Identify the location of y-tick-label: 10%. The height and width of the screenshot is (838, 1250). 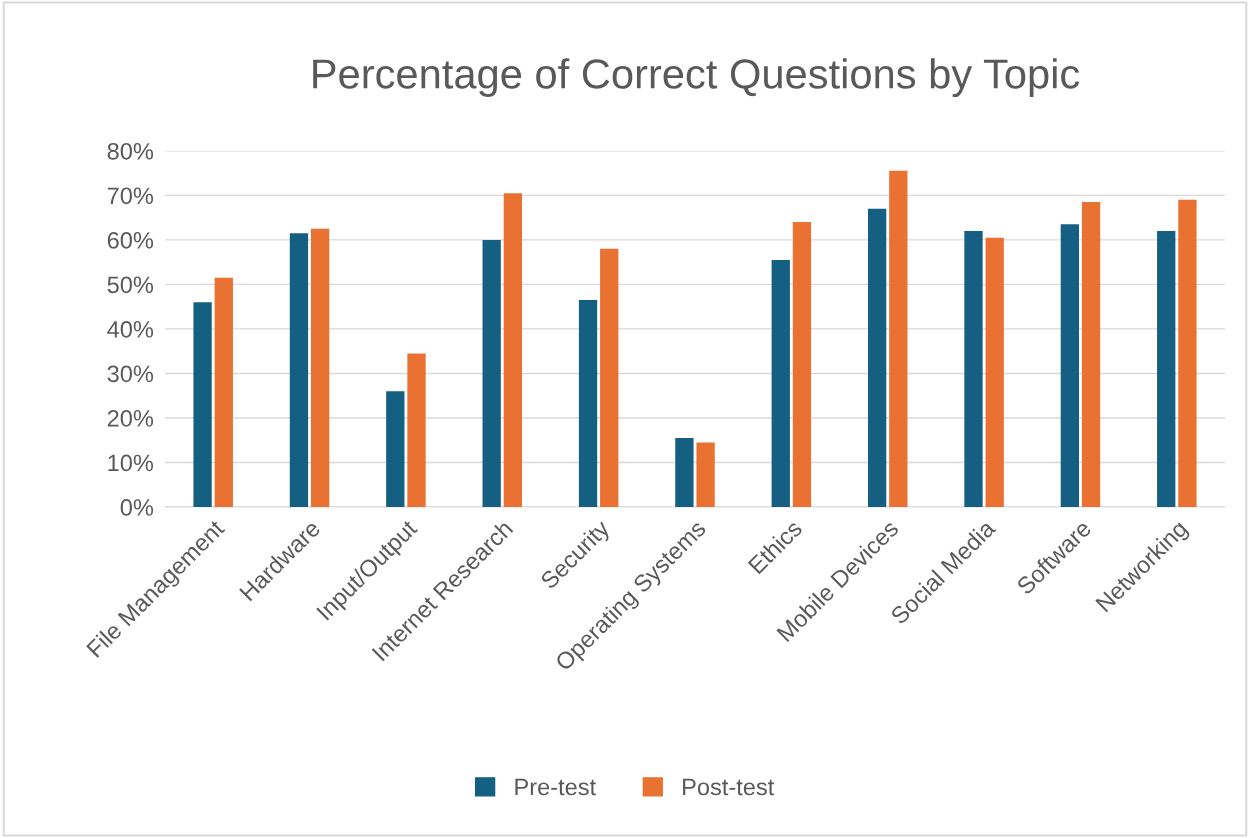
(131, 463).